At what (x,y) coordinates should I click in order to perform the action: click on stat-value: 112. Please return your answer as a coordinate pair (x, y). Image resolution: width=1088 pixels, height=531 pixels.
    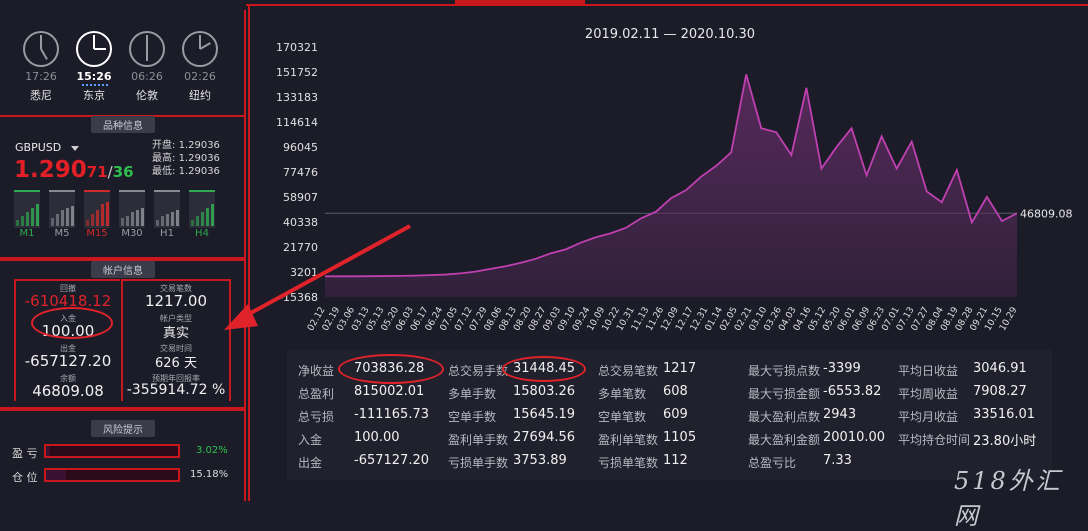
    Looking at the image, I should click on (675, 460).